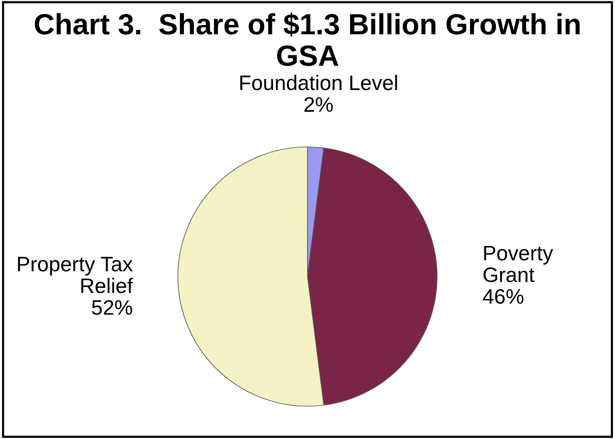 This screenshot has height=439, width=615. Describe the element at coordinates (319, 82) in the screenshot. I see `slice-label: Foundation Level` at that location.